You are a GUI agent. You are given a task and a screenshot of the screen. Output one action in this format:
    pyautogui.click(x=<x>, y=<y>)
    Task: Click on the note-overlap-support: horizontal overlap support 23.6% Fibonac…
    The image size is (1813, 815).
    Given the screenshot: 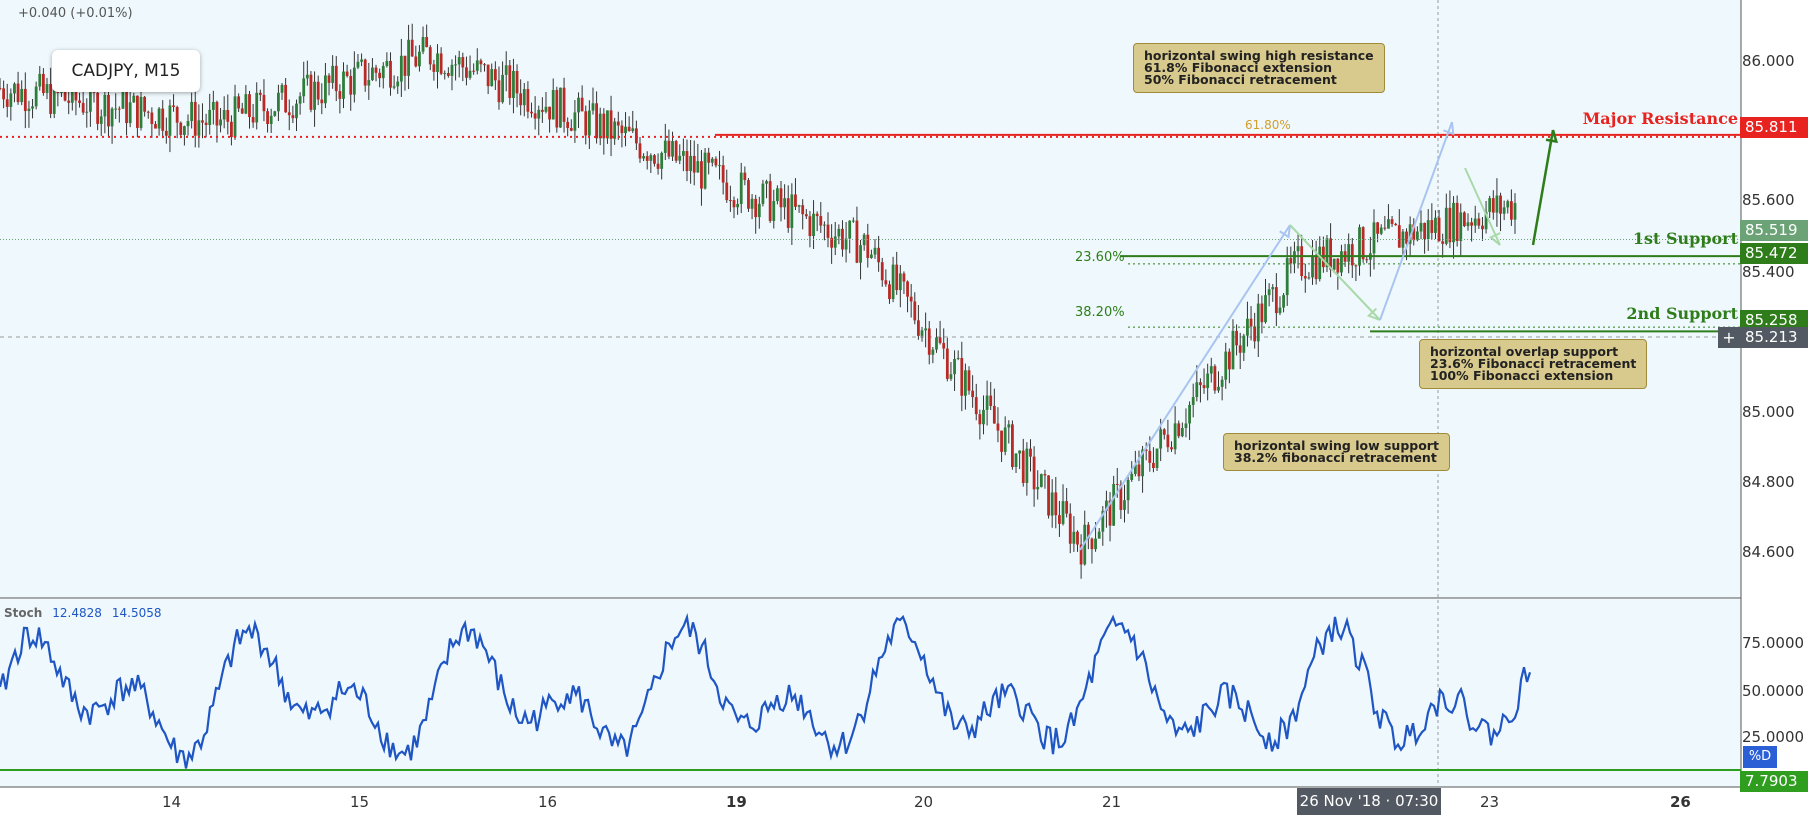 What is the action you would take?
    pyautogui.click(x=1533, y=364)
    